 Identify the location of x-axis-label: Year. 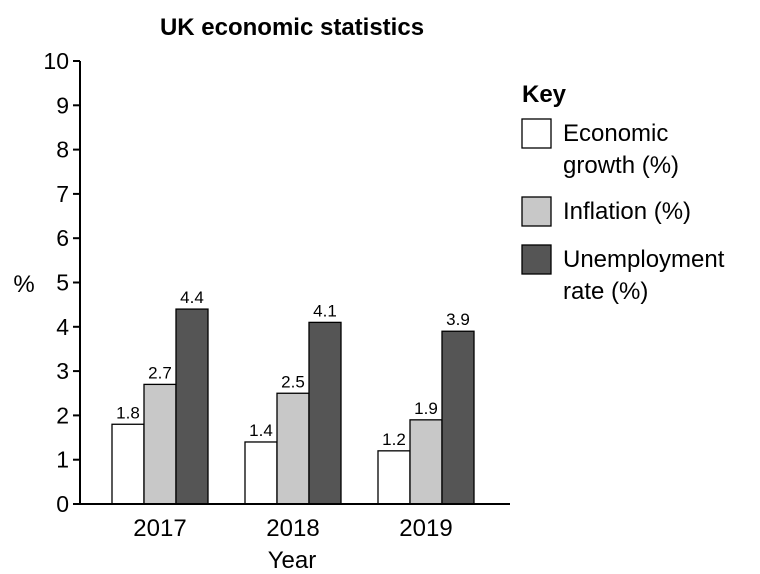
(292, 560).